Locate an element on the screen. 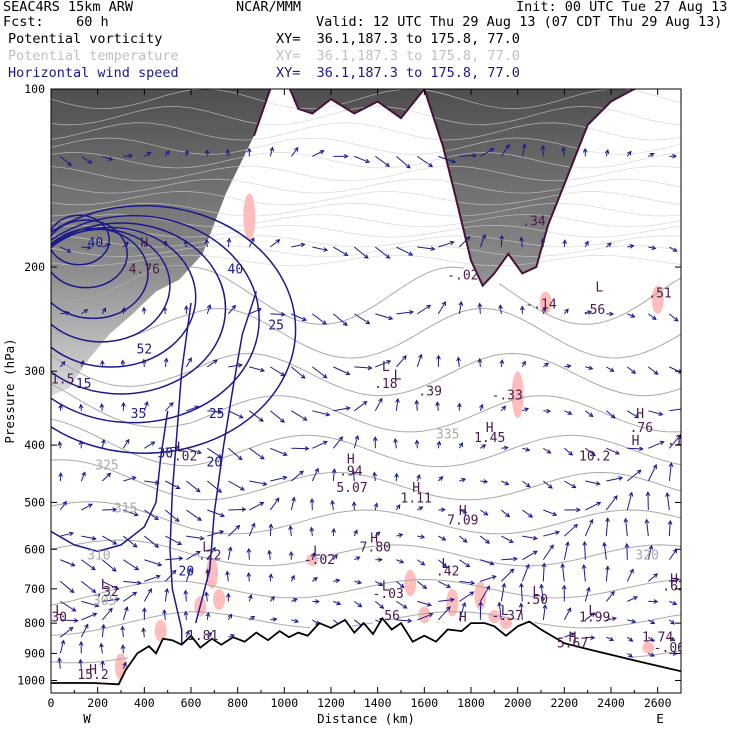 The width and height of the screenshot is (740, 740). pv-value-label: .51 is located at coordinates (659, 293).